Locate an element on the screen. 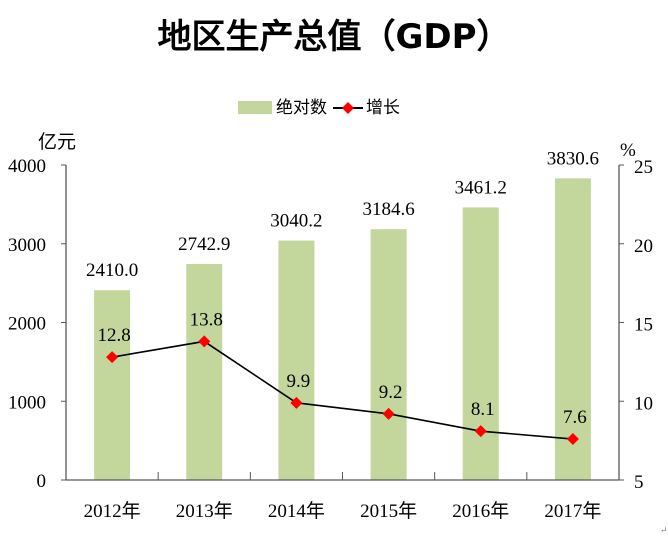  growth-label: 8.1 is located at coordinates (483, 409).